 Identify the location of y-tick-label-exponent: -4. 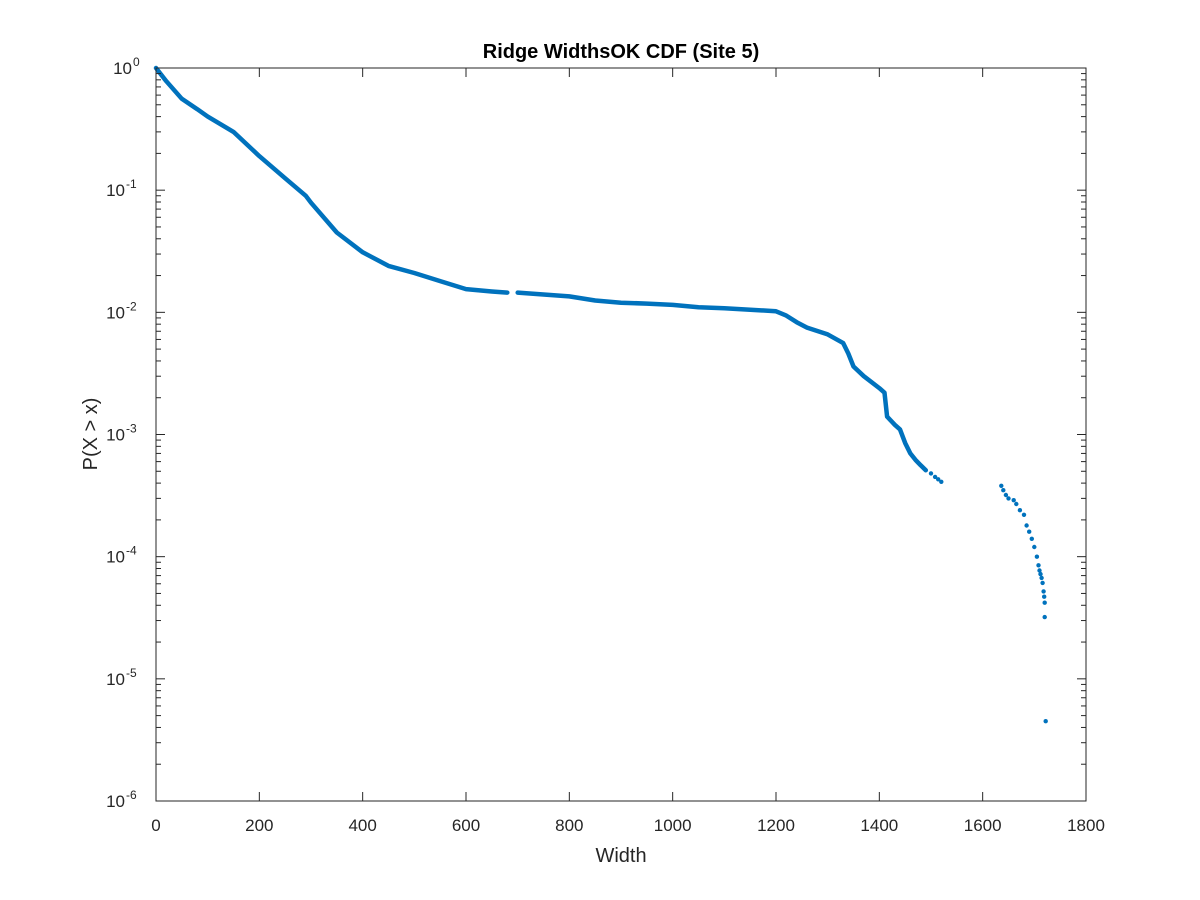
(131, 551).